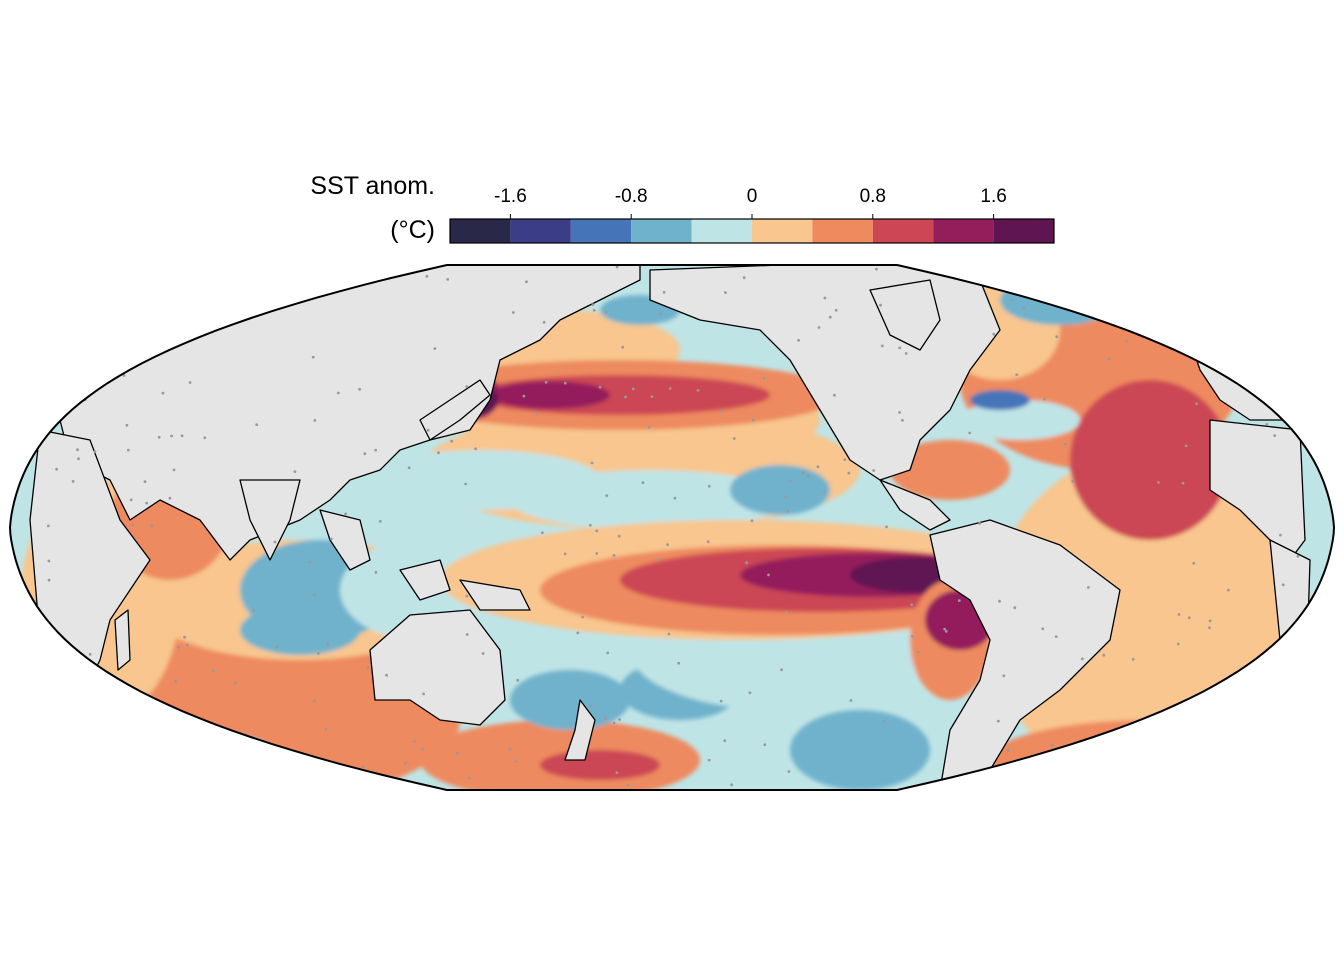 This screenshot has width=1344, height=960. Describe the element at coordinates (372, 186) in the screenshot. I see `legend-title: SST anom.` at that location.